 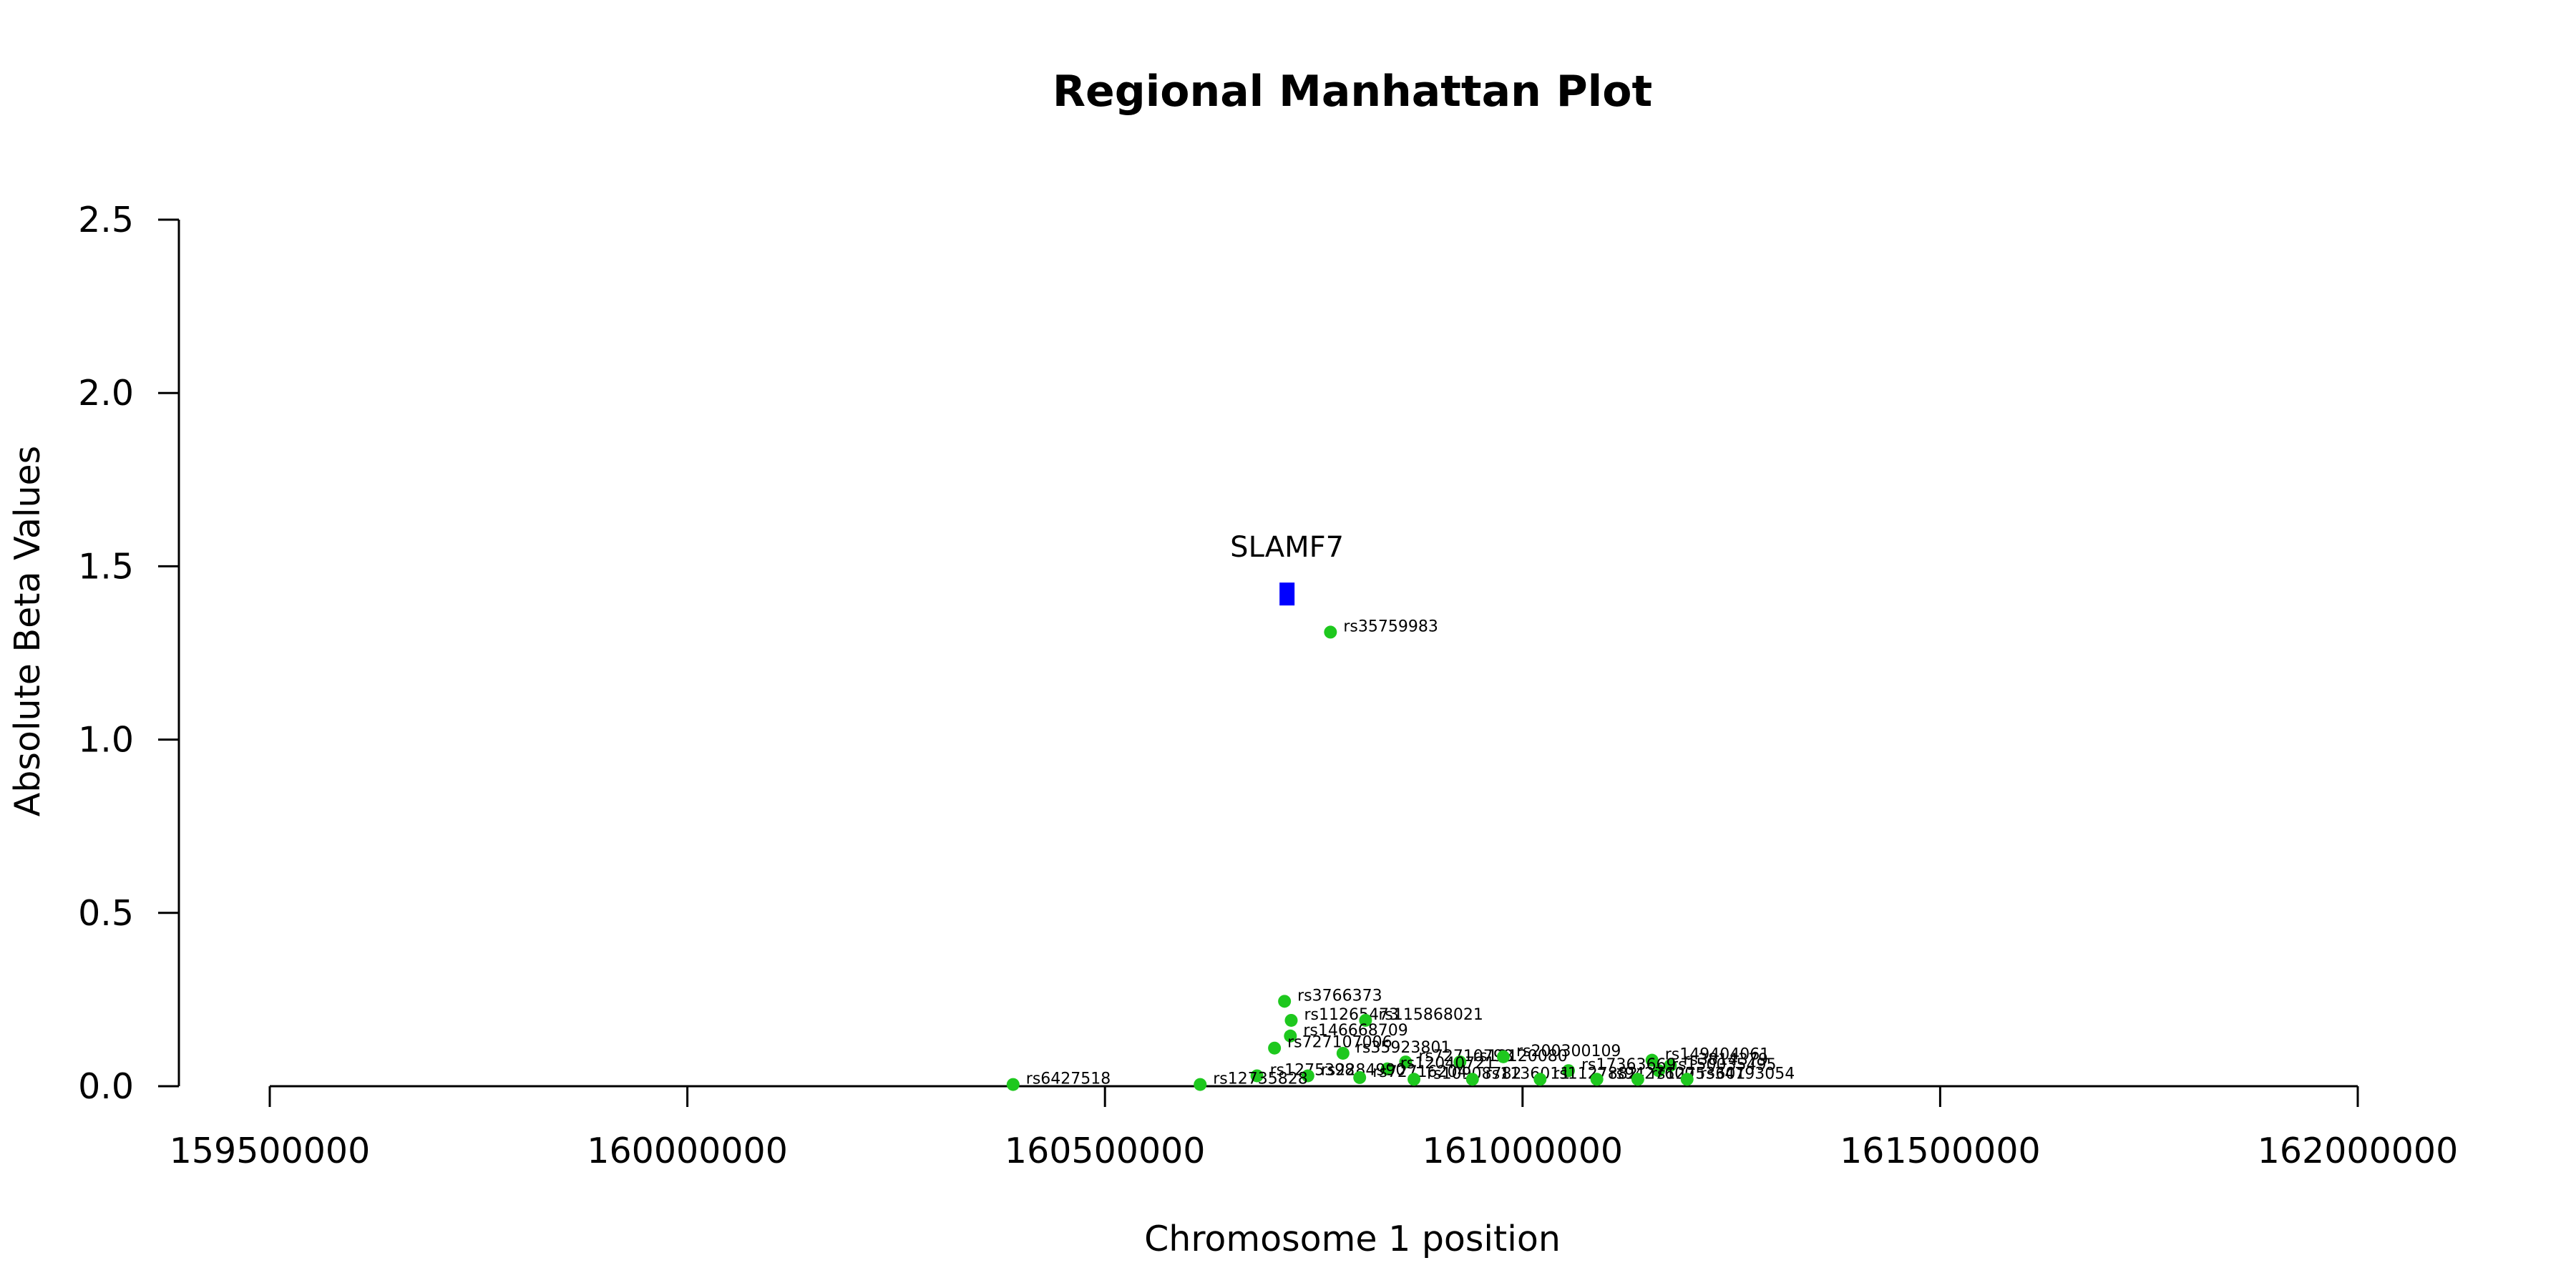 I want to click on x-tick-label: 160000000, so click(x=687, y=1151).